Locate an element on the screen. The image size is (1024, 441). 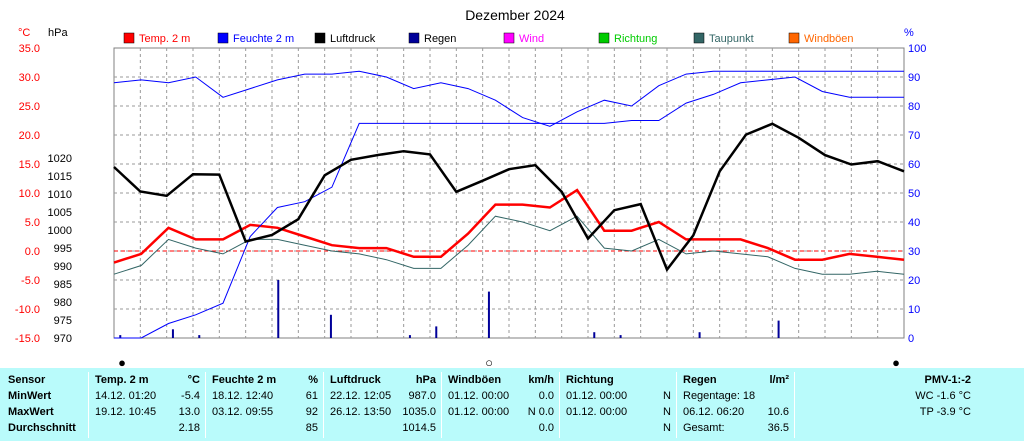
richtung-avg-value: N is located at coordinates (667, 428).